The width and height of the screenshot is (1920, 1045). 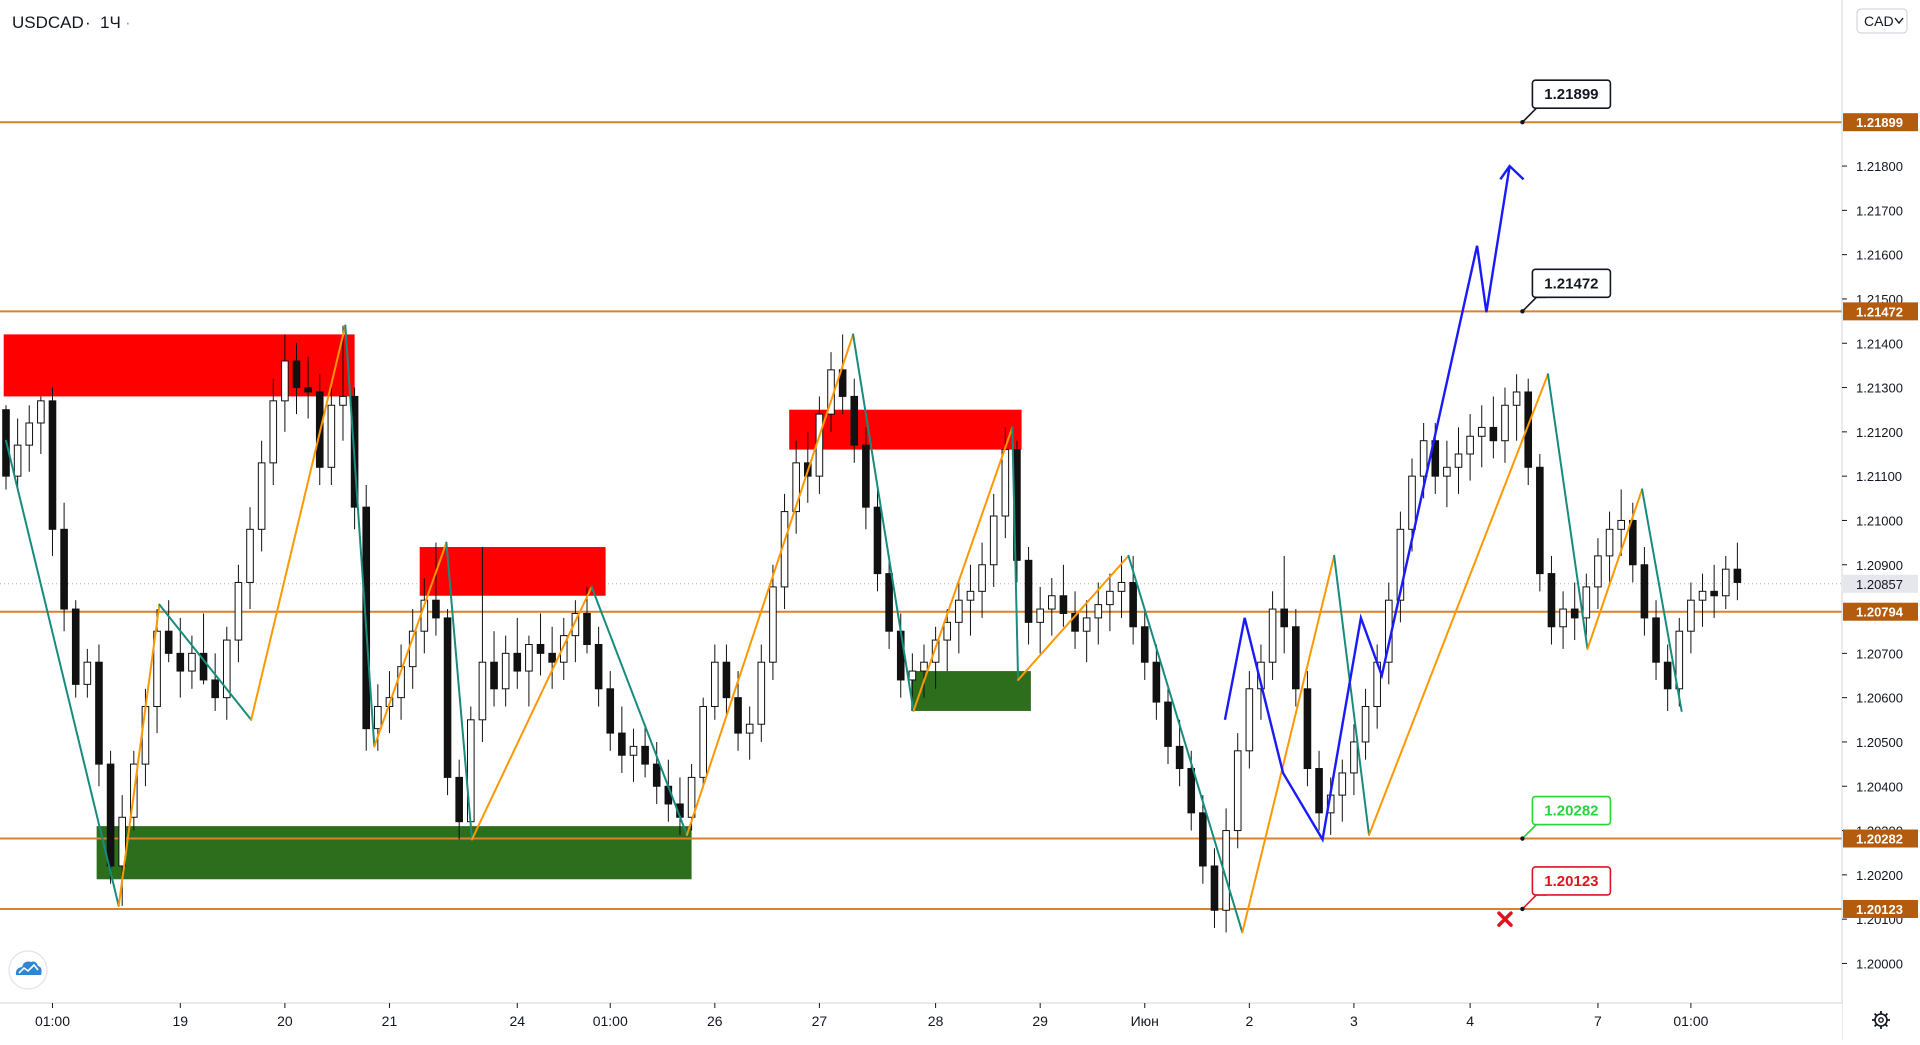 I want to click on logo-cloud, so click(x=28, y=968).